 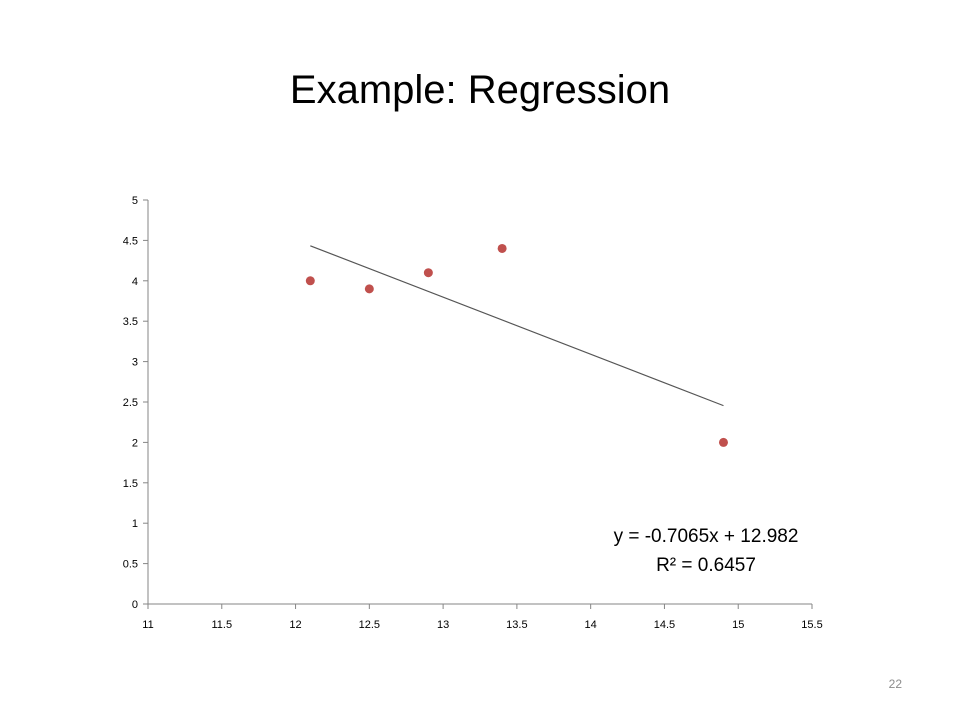 I want to click on y-tick-label: 2.5, so click(x=130, y=403).